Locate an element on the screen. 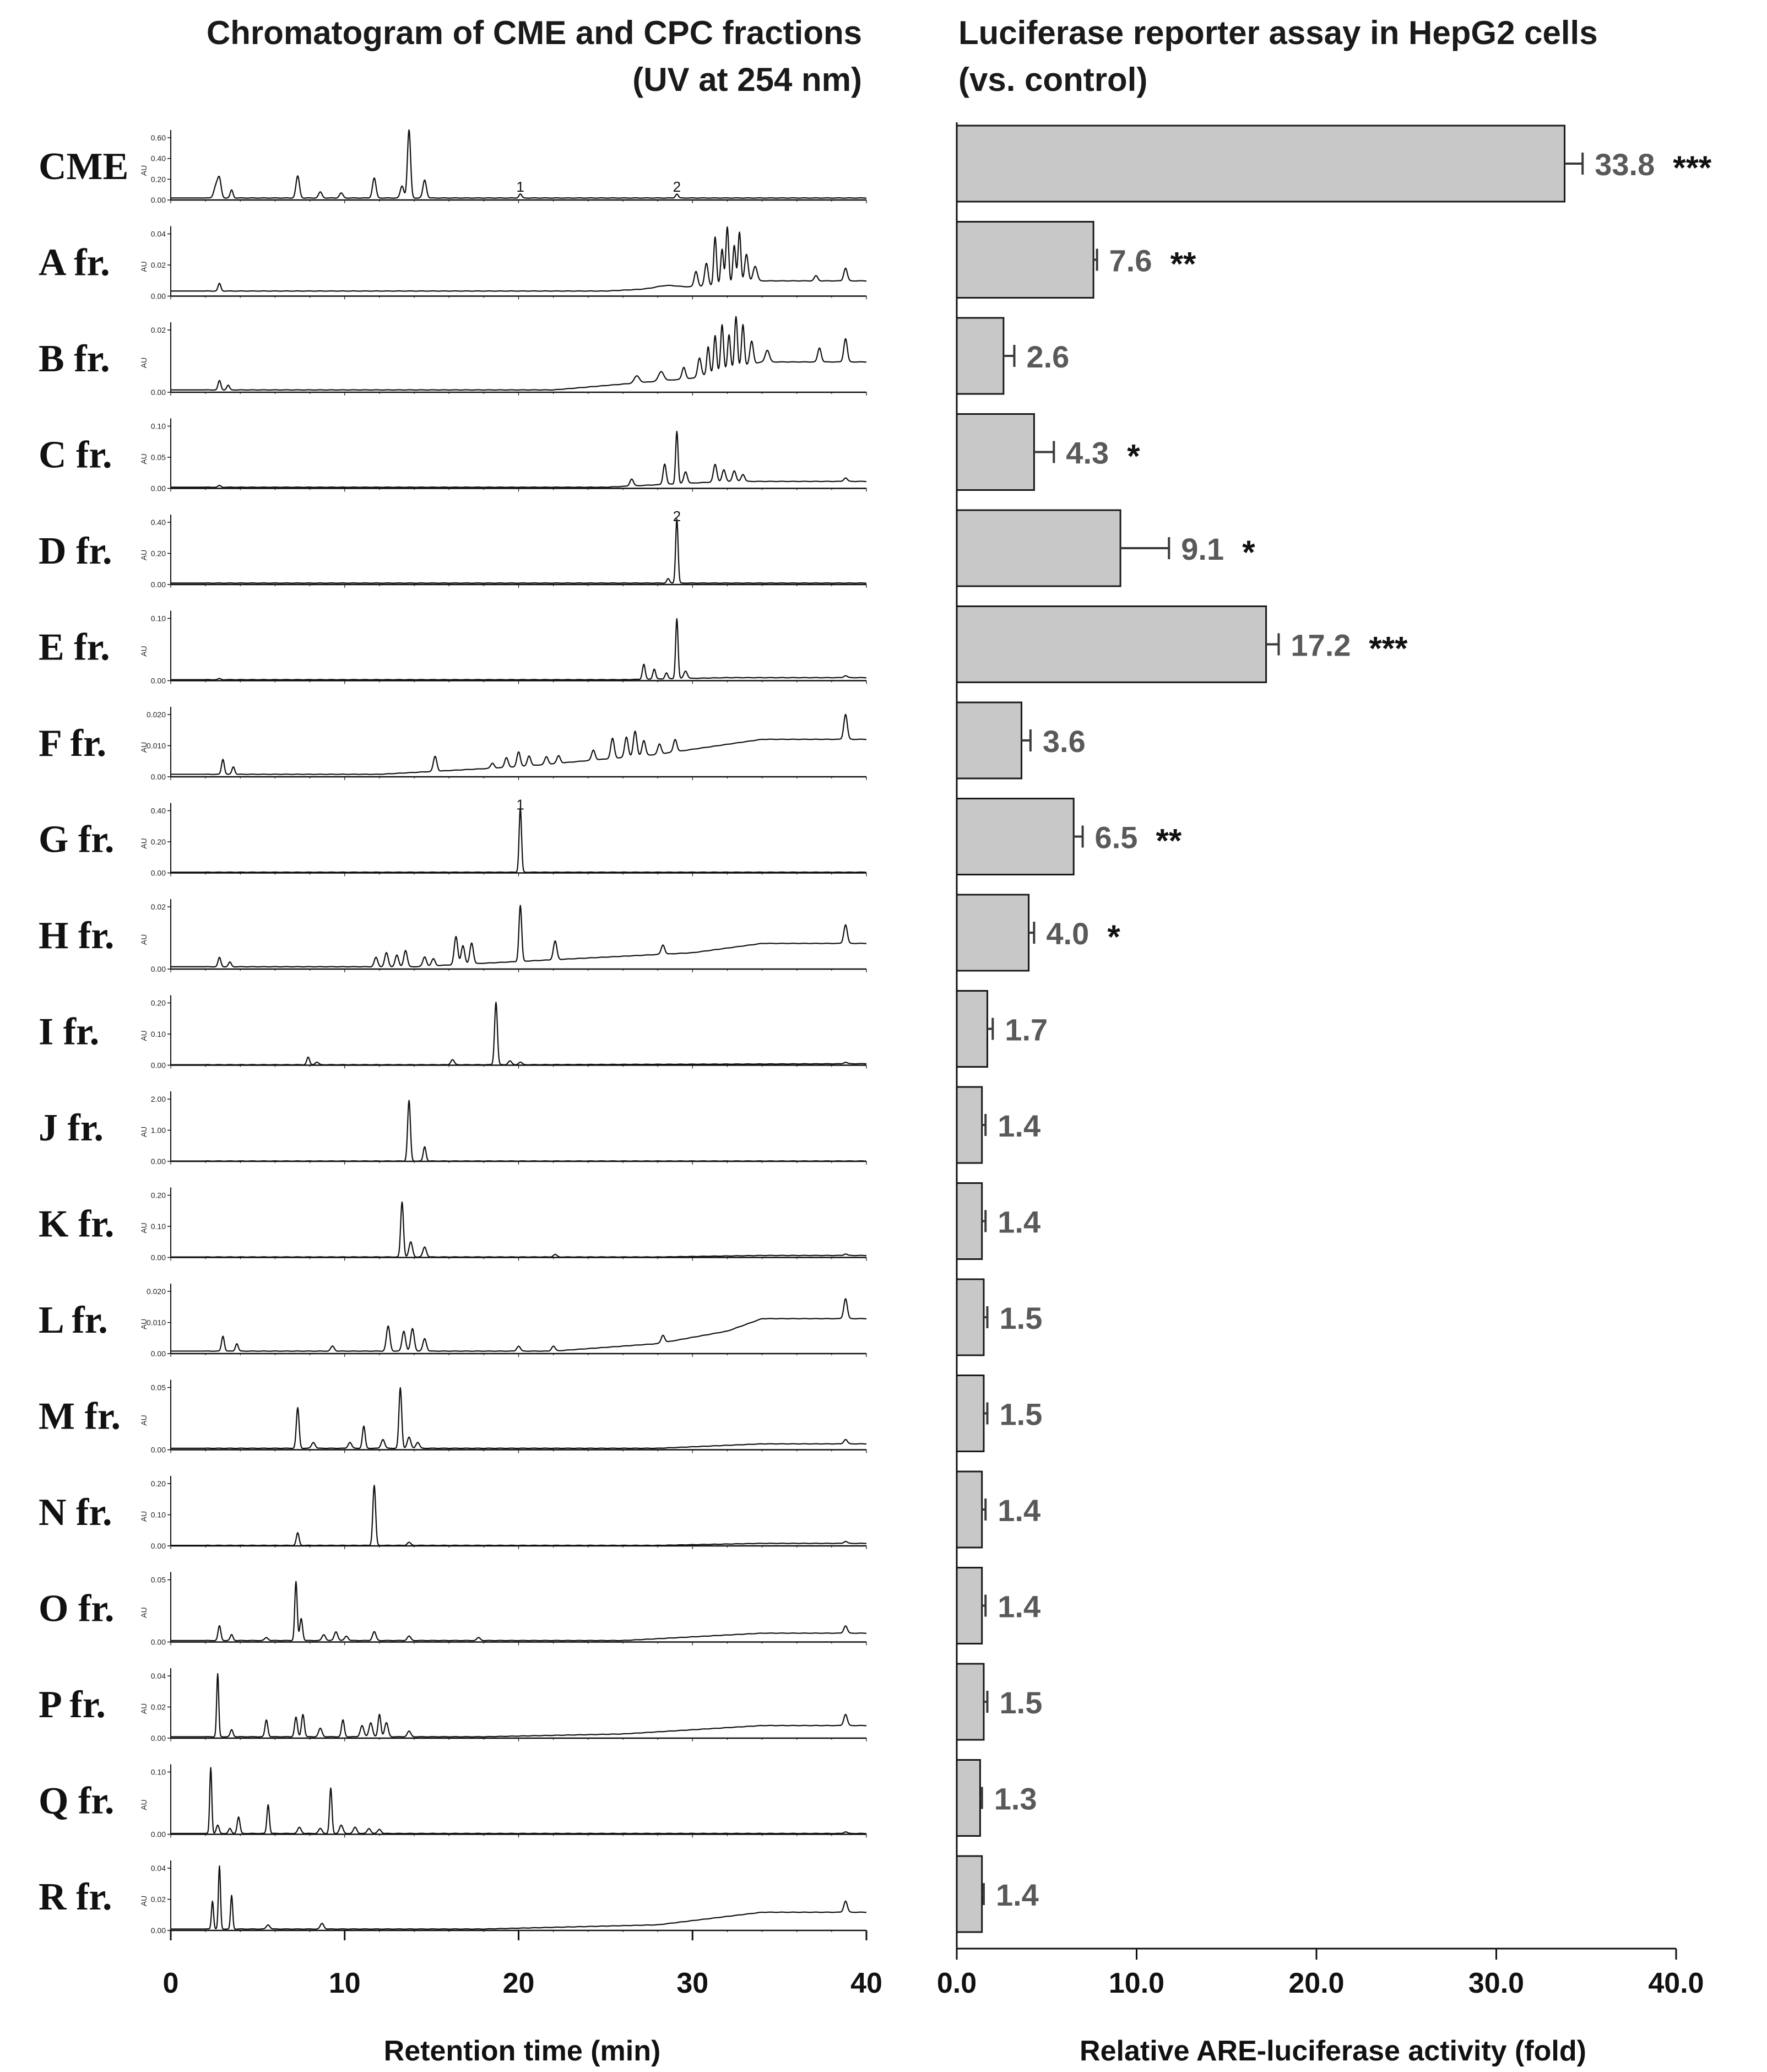 This screenshot has width=1767, height=2072. row-label: K fr. is located at coordinates (76, 1224).